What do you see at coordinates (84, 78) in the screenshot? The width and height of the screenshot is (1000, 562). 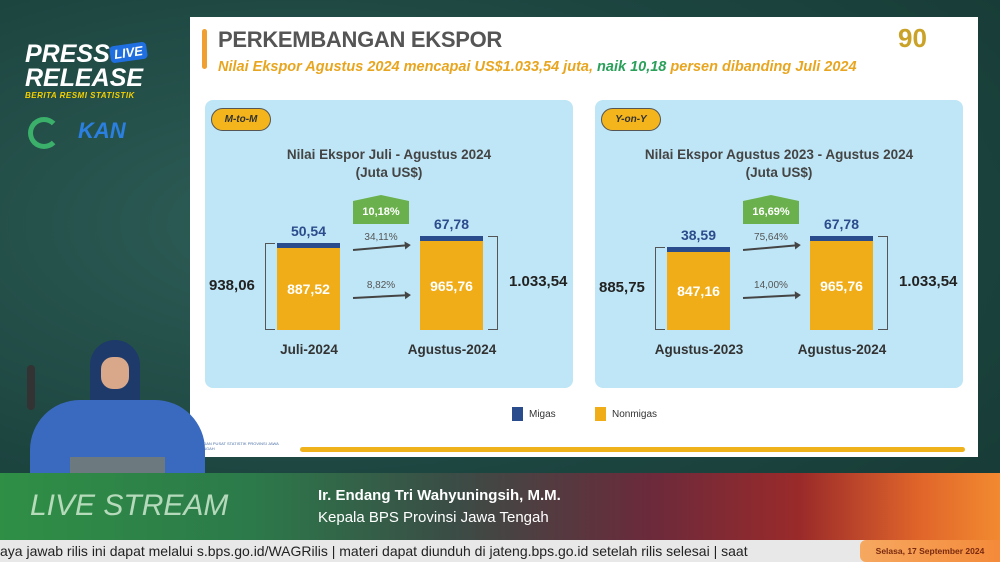 I see `release-text: RELEASE` at bounding box center [84, 78].